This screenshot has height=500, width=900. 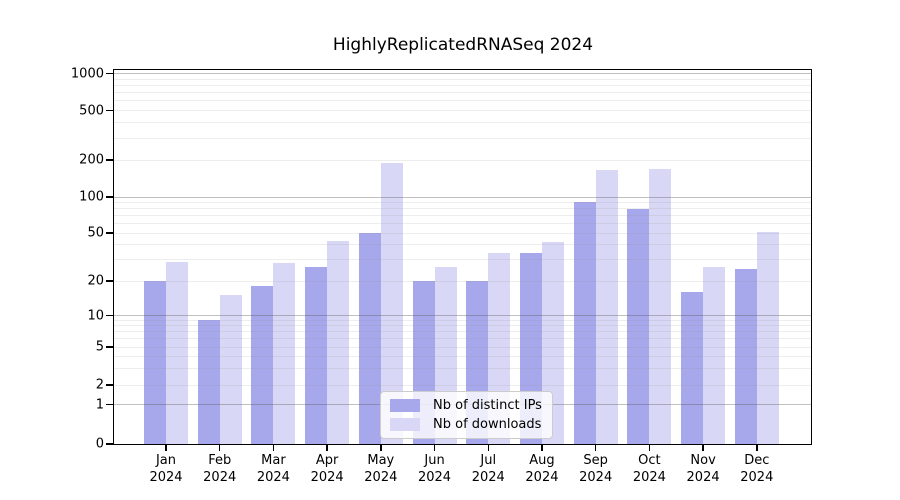 What do you see at coordinates (327, 460) in the screenshot?
I see `x-tick-month: Apr` at bounding box center [327, 460].